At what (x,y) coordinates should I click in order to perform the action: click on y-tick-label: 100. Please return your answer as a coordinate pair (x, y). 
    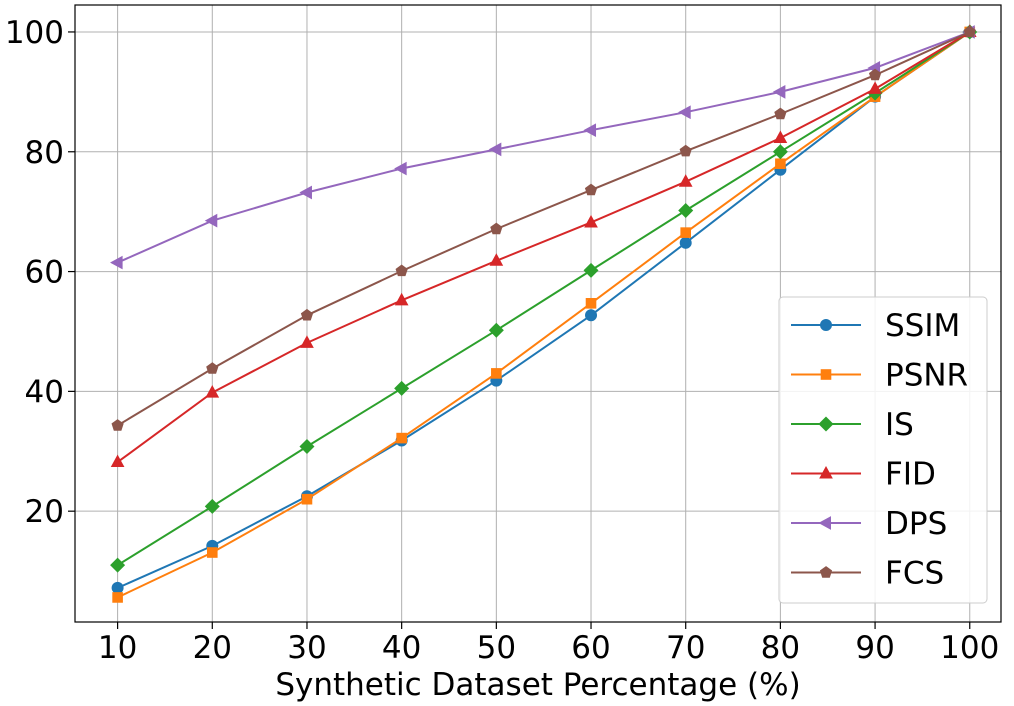
    Looking at the image, I should click on (34, 33).